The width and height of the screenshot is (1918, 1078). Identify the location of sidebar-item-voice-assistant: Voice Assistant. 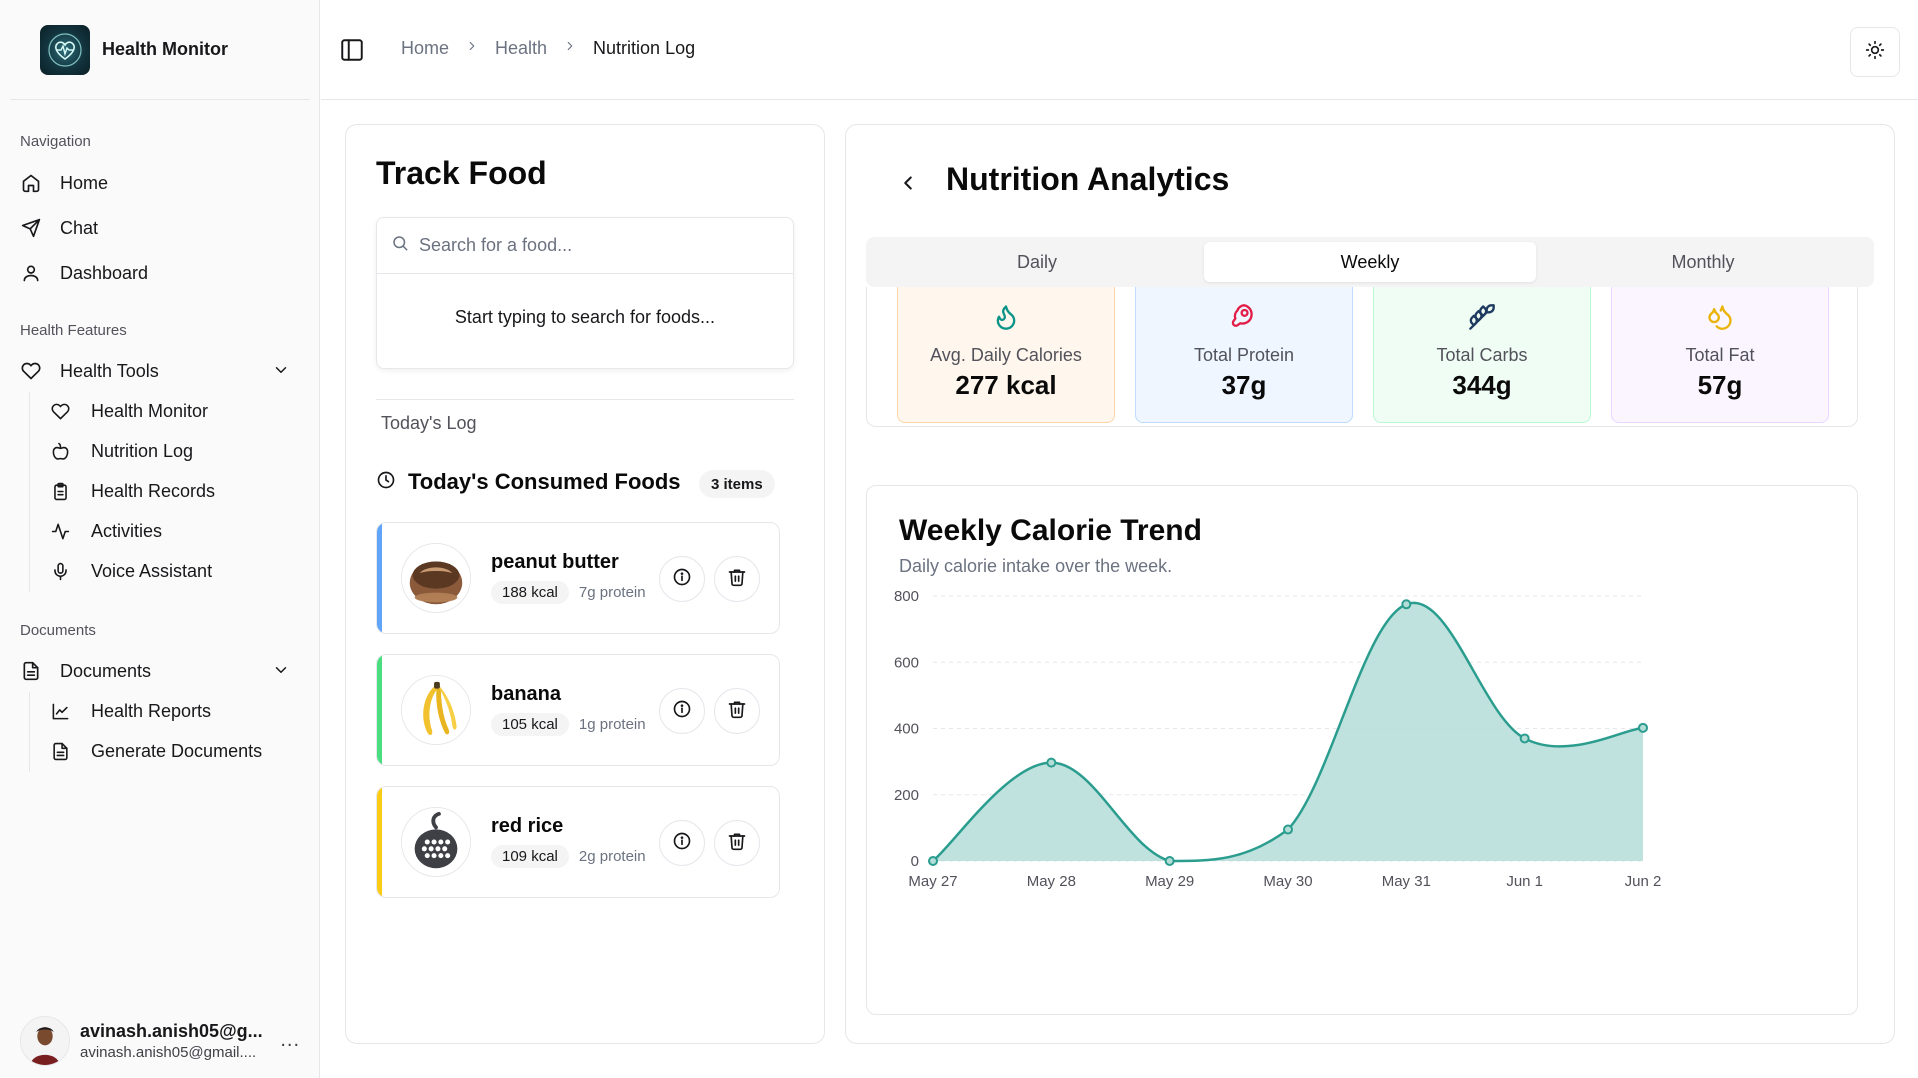
(175, 571).